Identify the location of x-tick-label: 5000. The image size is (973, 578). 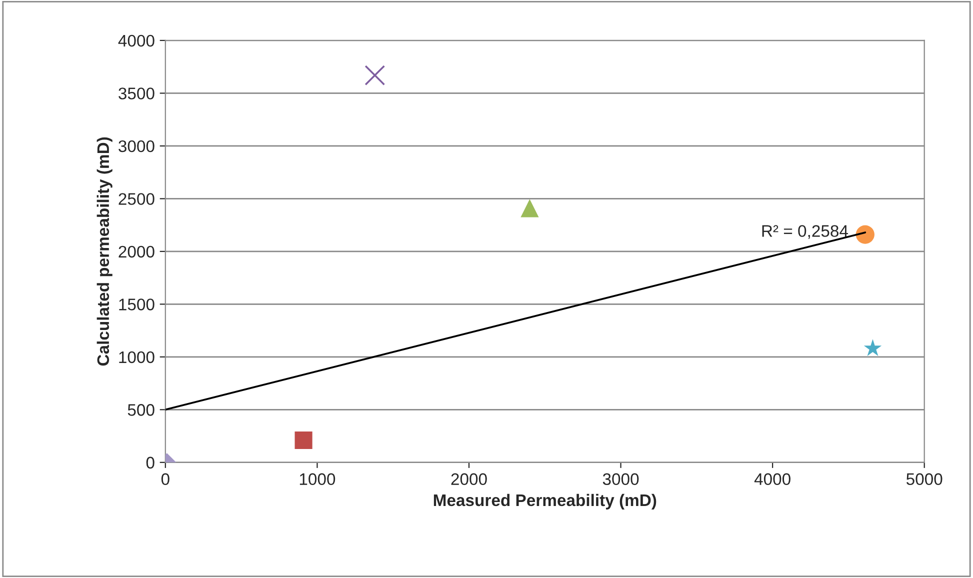
(924, 479).